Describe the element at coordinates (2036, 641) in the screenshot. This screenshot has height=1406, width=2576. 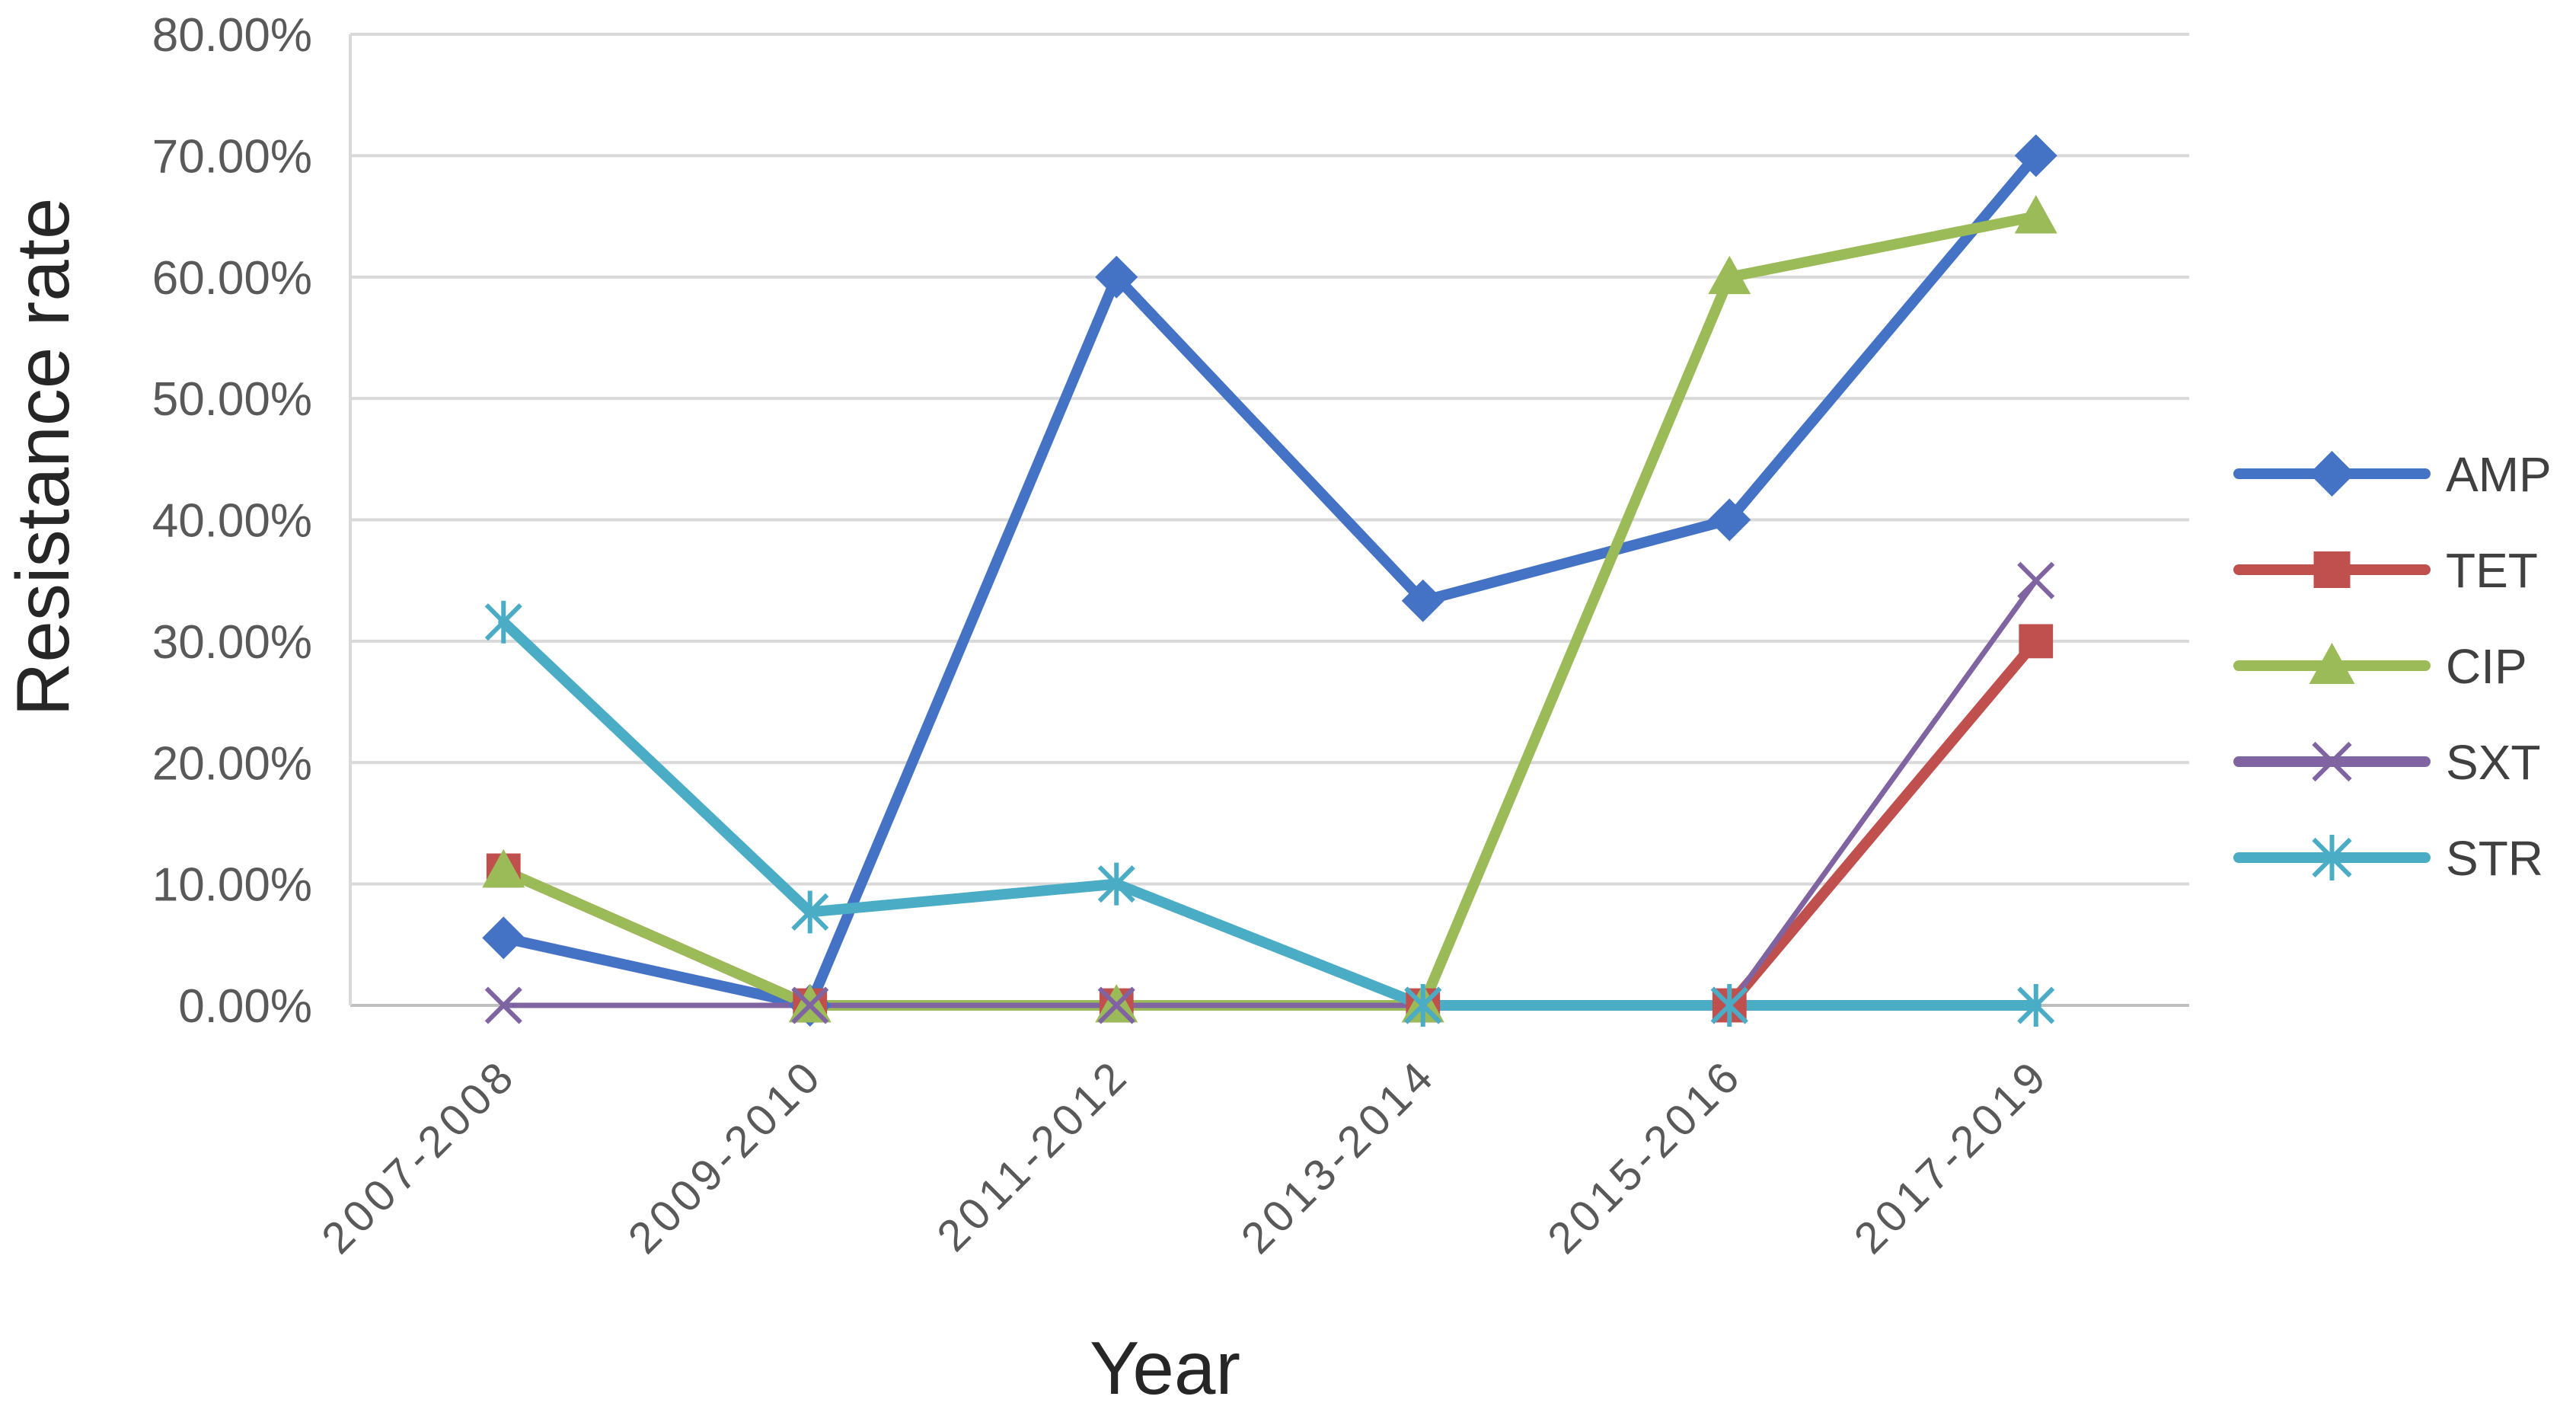
I see `data-point-tet` at that location.